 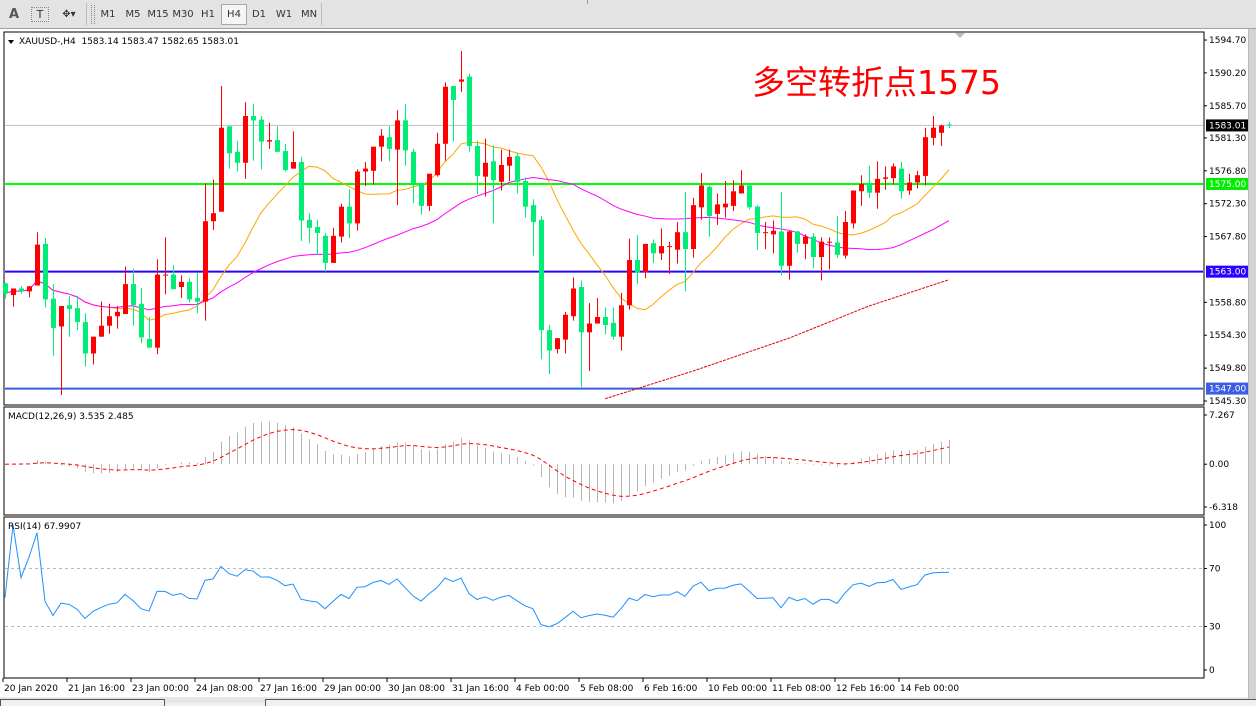 What do you see at coordinates (1215, 628) in the screenshot?
I see `rsi-tick-label: 30` at bounding box center [1215, 628].